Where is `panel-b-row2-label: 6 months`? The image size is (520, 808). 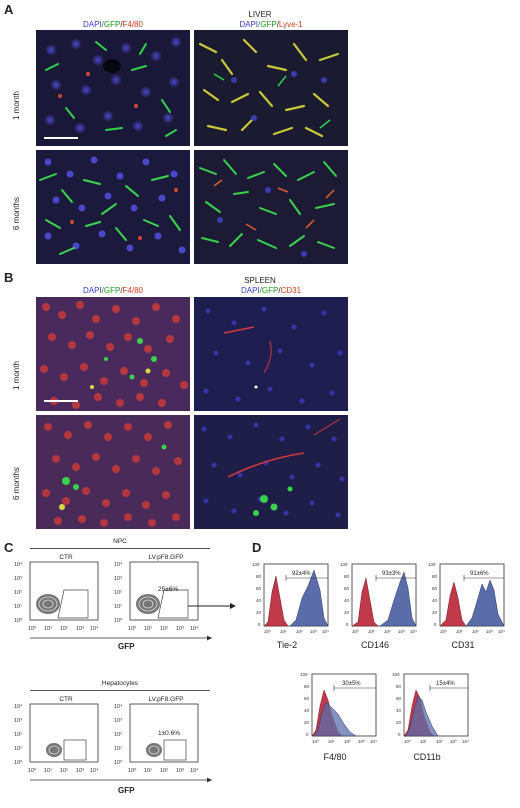 panel-b-row2-label: 6 months is located at coordinates (16, 483).